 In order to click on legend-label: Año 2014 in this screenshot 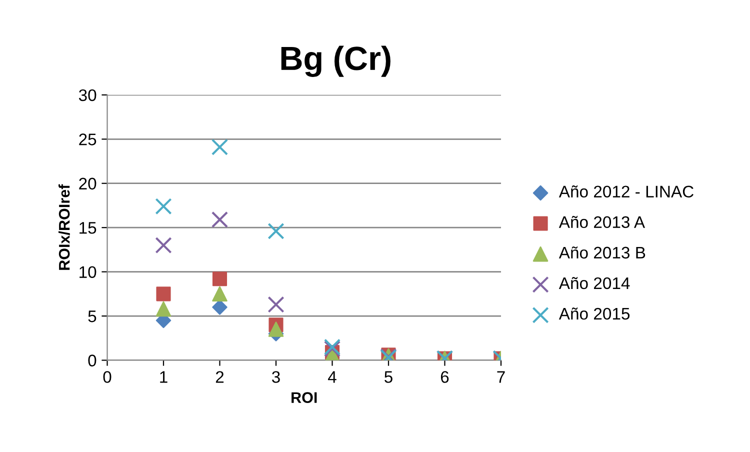, I will do `click(594, 283)`.